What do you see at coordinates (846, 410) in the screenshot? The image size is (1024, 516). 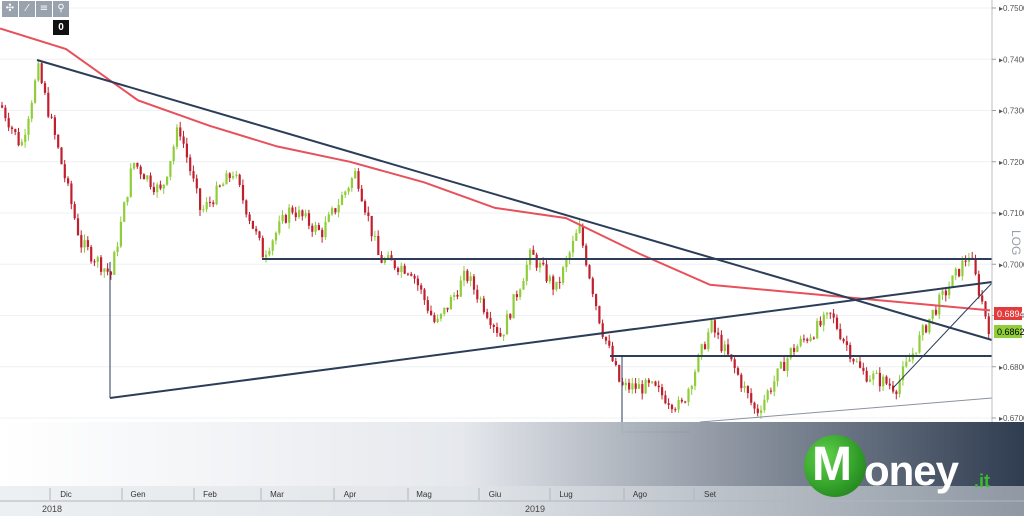 I see `lower-channel-line` at bounding box center [846, 410].